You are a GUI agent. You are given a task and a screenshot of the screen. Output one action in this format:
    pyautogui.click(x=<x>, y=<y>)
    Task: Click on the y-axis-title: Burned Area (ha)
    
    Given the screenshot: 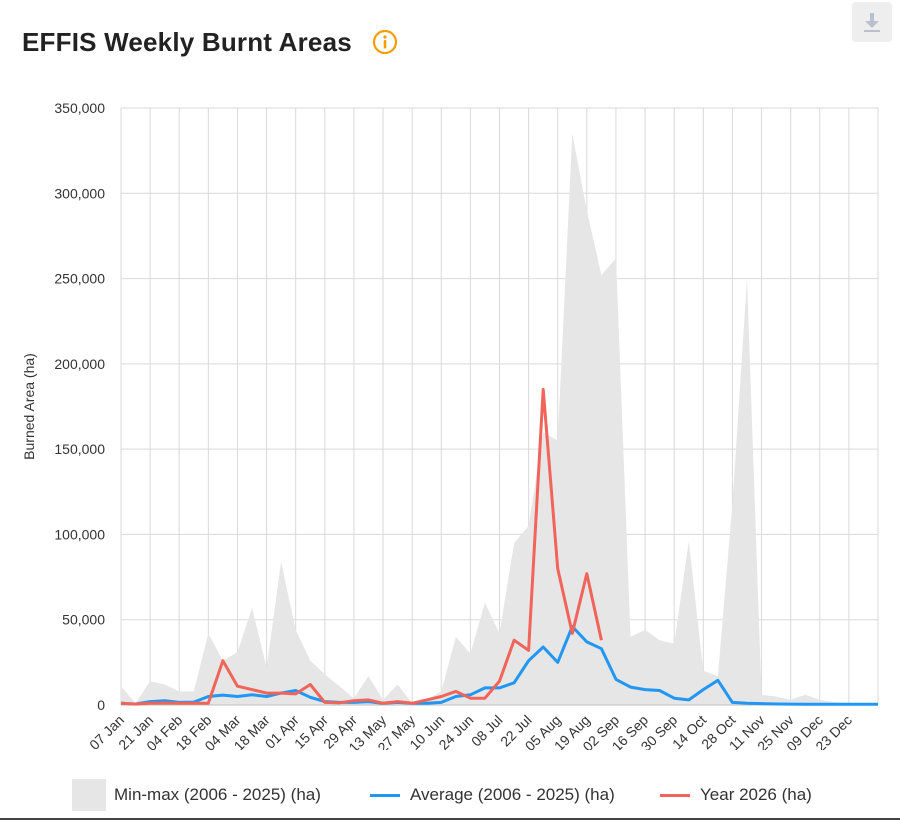 What is the action you would take?
    pyautogui.click(x=29, y=406)
    